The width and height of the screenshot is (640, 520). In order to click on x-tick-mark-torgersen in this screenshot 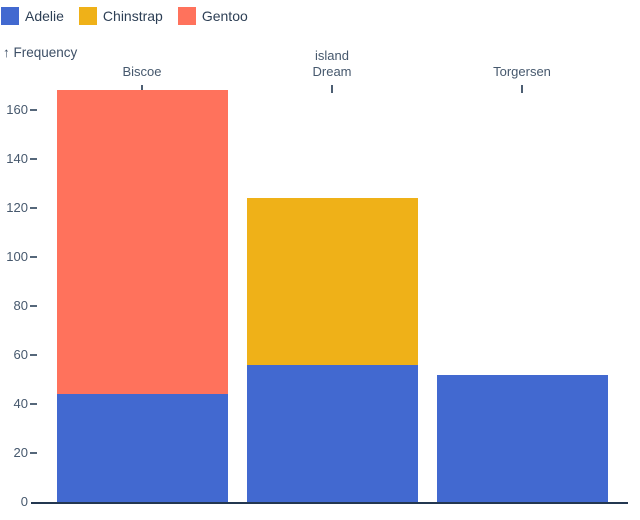, I will do `click(522, 89)`.